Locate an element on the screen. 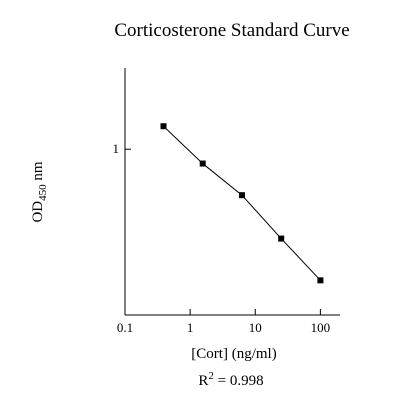 Image resolution: width=400 pixels, height=400 pixels. chart-title: Corticosterone Standard Curve is located at coordinates (231, 30).